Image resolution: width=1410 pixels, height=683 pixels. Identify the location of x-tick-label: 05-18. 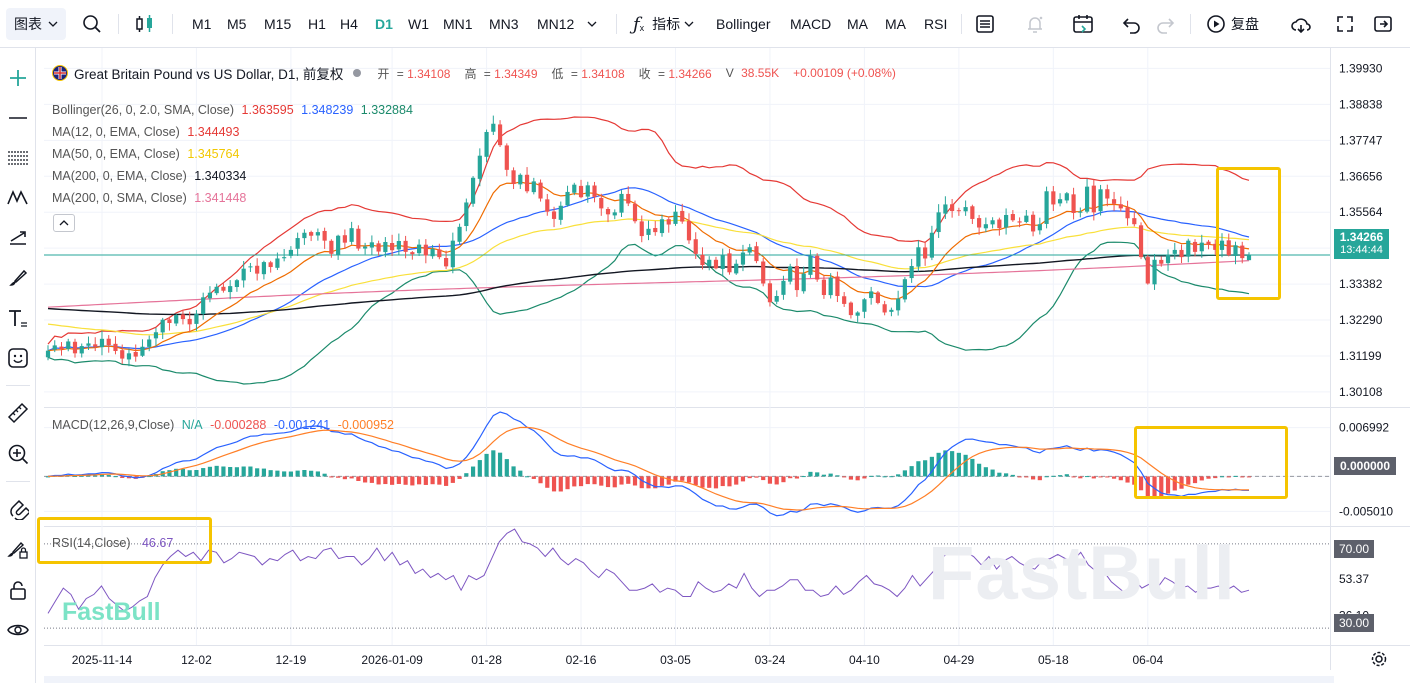
(1053, 660).